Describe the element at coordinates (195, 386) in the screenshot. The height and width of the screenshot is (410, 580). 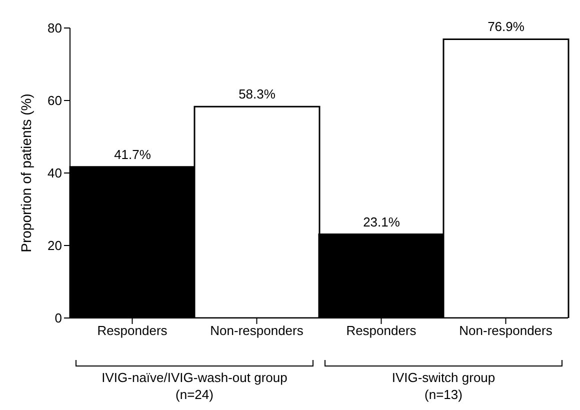
I see `text: IVIG-naïve/IVIG-wash-out group (n=24)` at that location.